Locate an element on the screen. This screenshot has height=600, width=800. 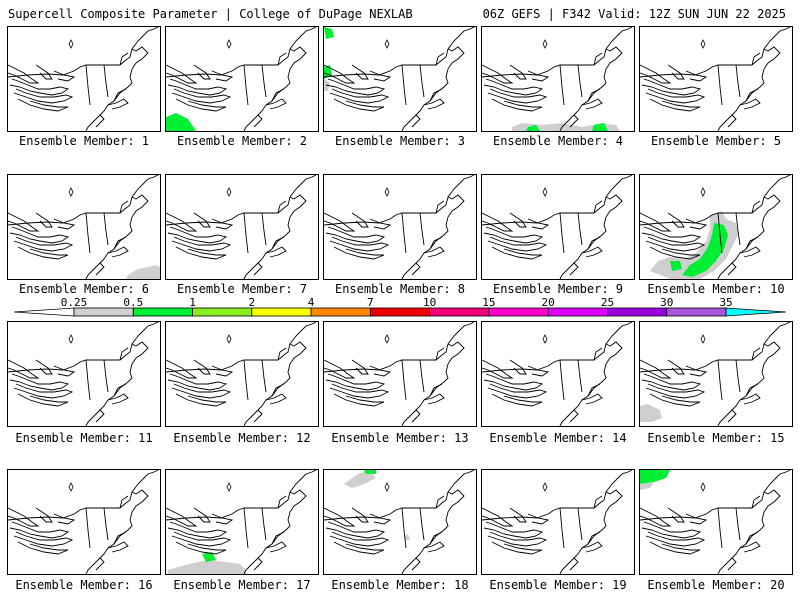
member-label: Ensemble Member: 1 is located at coordinates (84, 141).